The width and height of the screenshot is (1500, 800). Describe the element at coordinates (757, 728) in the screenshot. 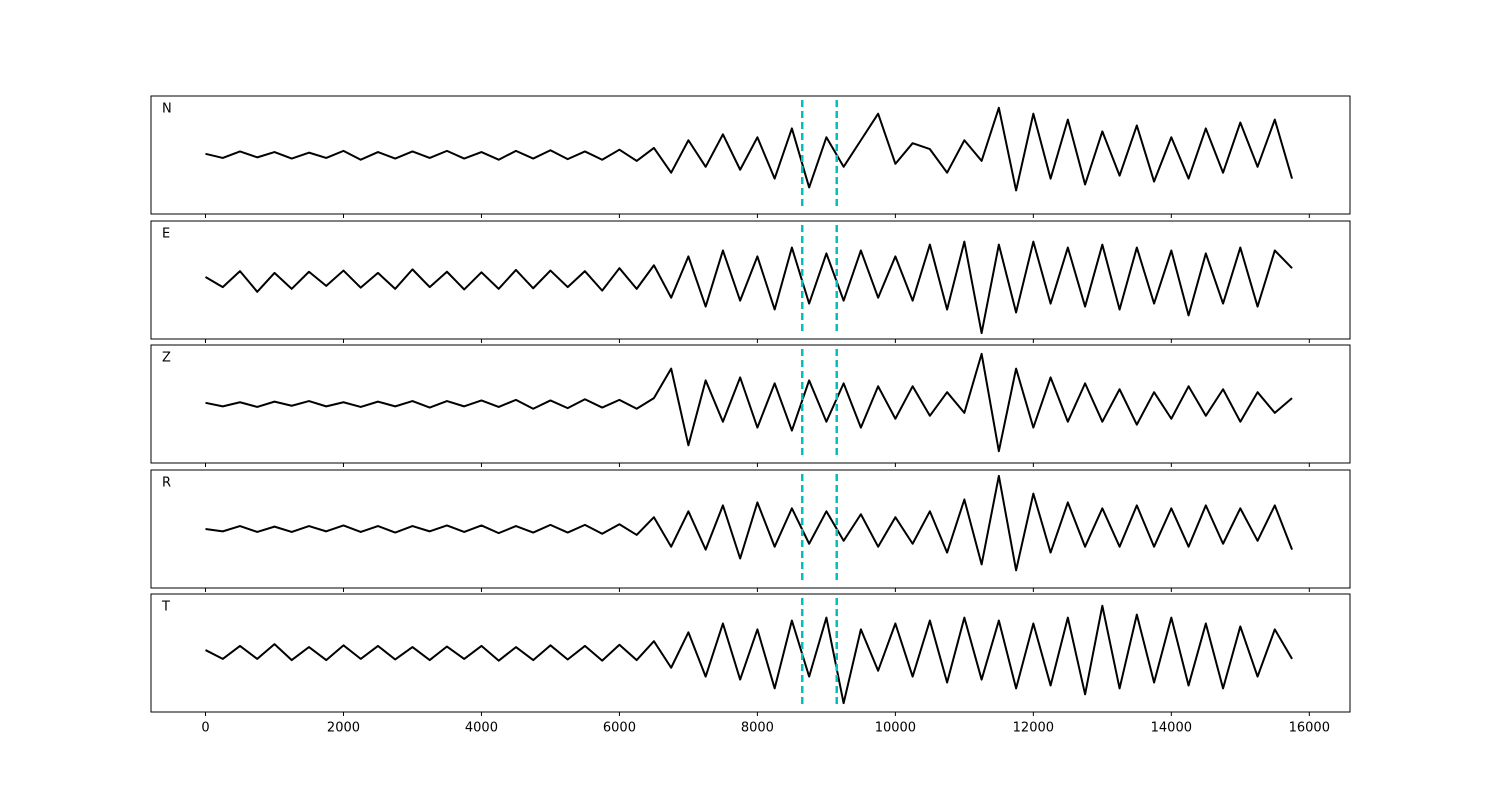

I see `x-tick-label: 8000` at that location.